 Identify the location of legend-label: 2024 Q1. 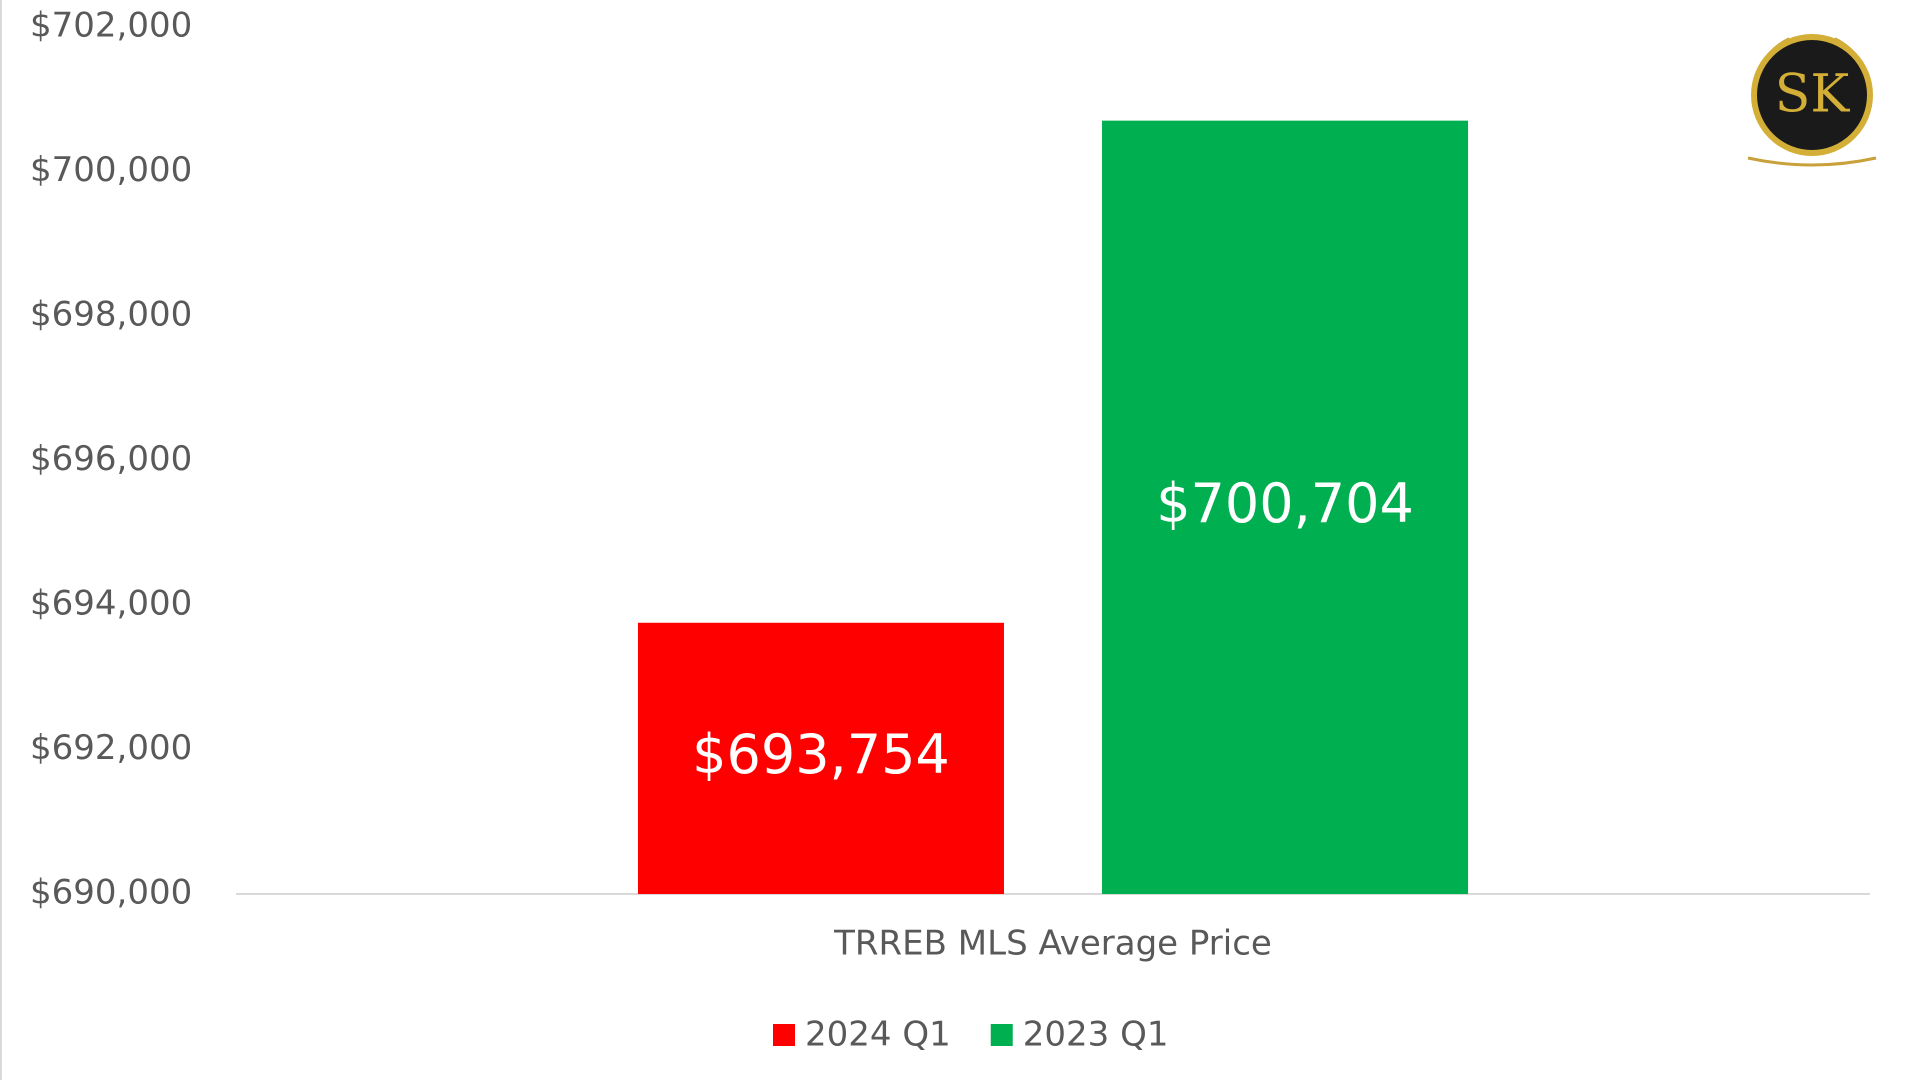
(878, 1035).